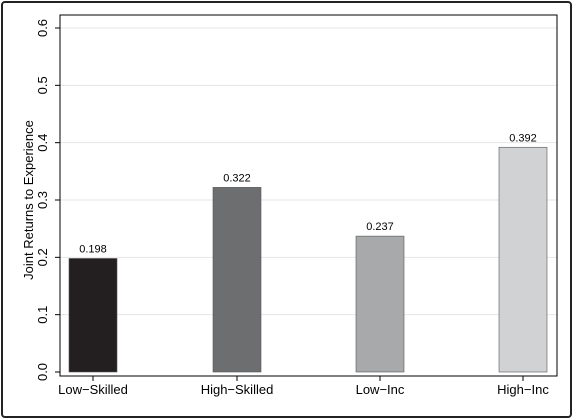 Image resolution: width=573 pixels, height=419 pixels. Describe the element at coordinates (303, 386) in the screenshot. I see `x-axis-ticks: Low−Skilled High−Skilled Low−Inc High−Inc` at that location.